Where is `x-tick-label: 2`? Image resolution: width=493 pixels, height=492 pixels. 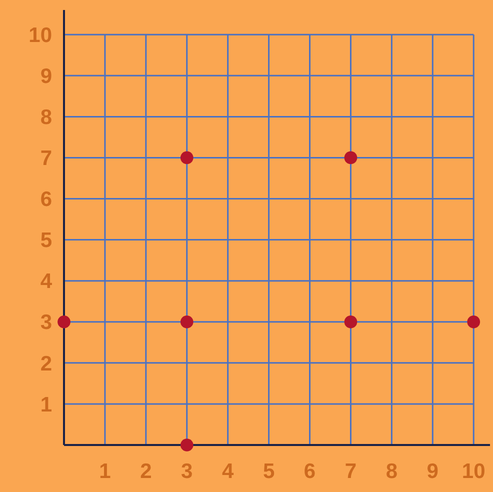 x-tick-label: 2 is located at coordinates (146, 471).